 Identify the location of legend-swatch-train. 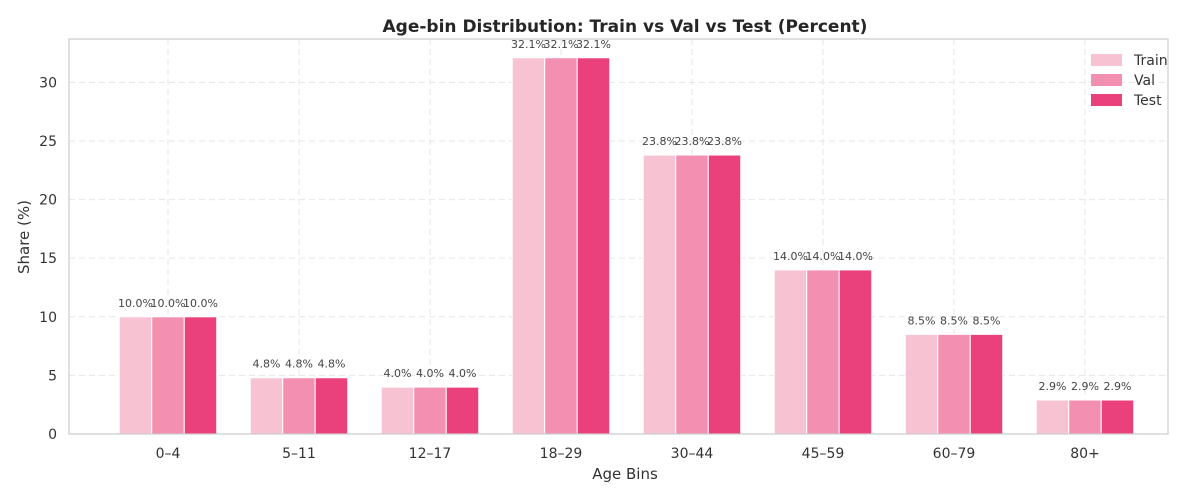
(1106, 60).